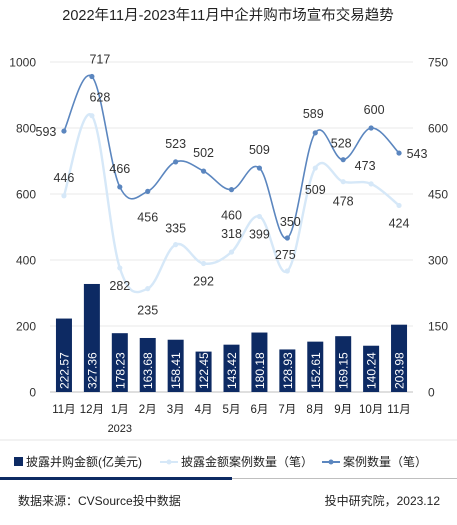  I want to click on point-value-label: 446, so click(64, 178).